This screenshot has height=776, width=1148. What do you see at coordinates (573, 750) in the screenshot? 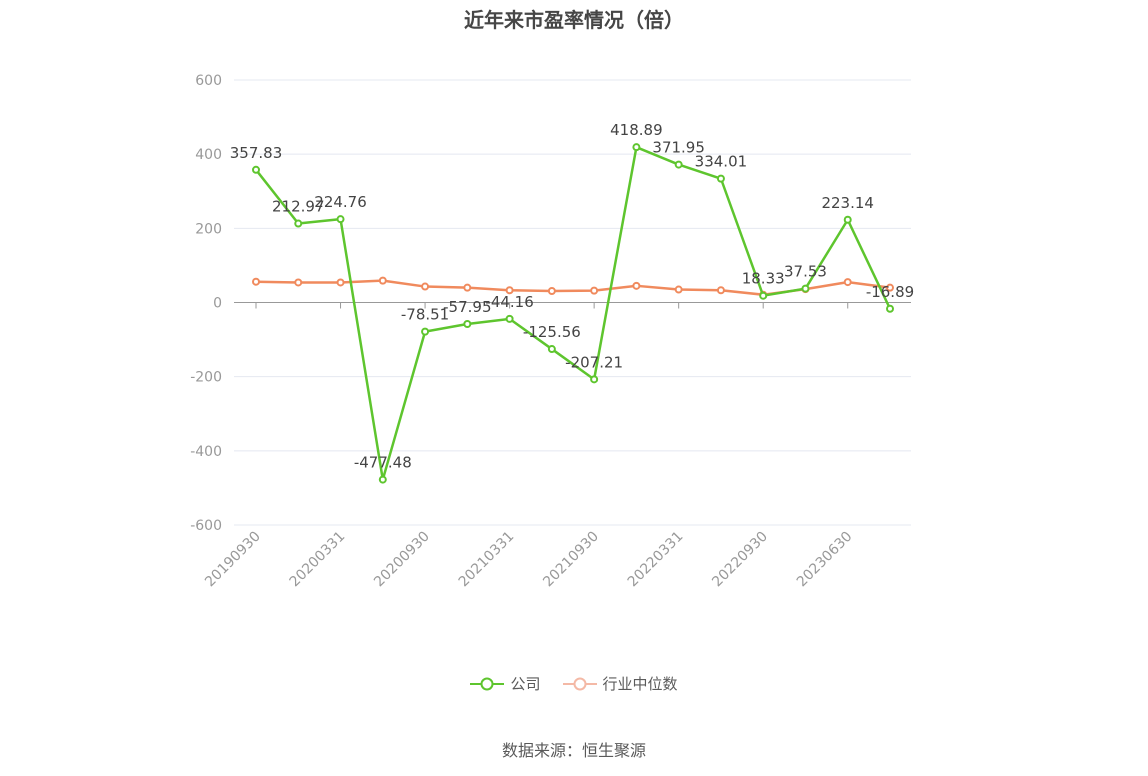
I see `data-source: 数据来源：恒生聚源` at bounding box center [573, 750].